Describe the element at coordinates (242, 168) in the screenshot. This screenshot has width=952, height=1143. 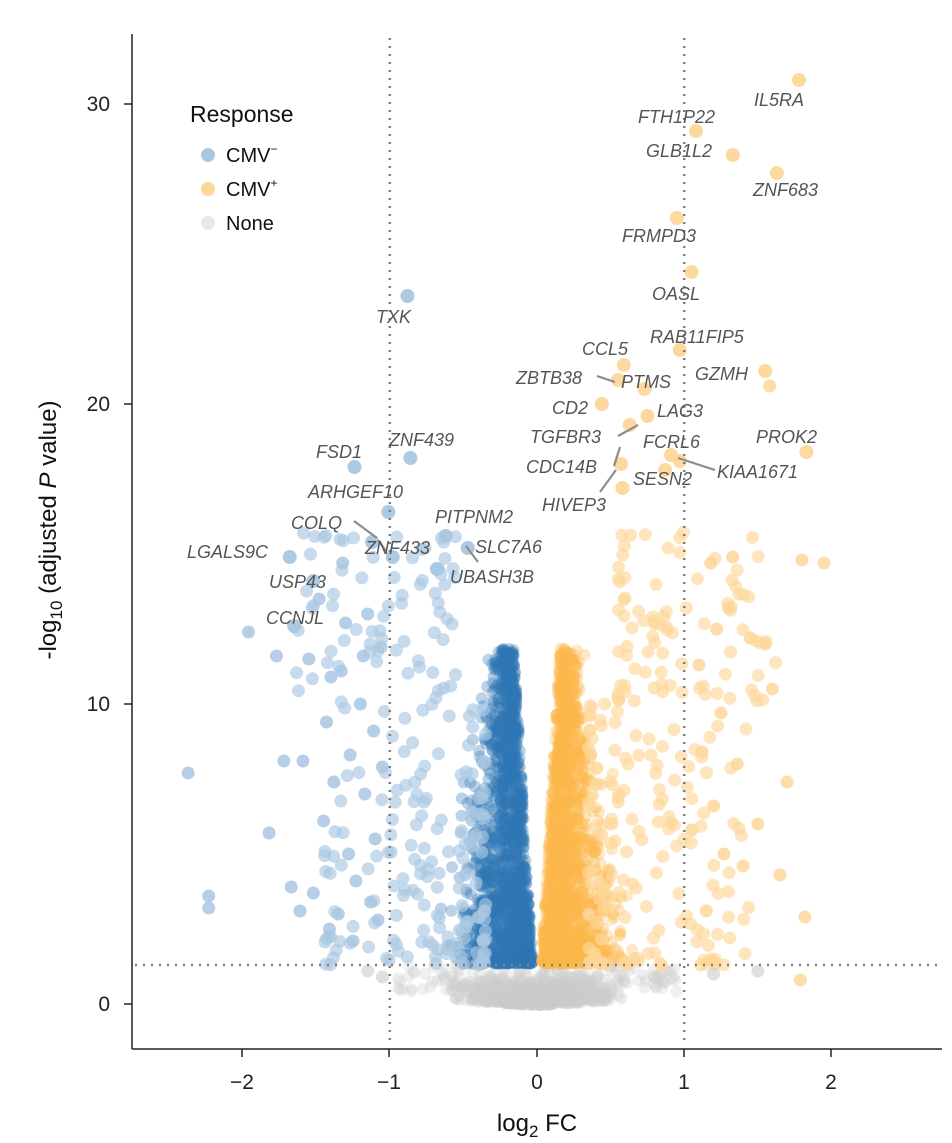
I see `legend: Response CMV− CMV+ None` at that location.